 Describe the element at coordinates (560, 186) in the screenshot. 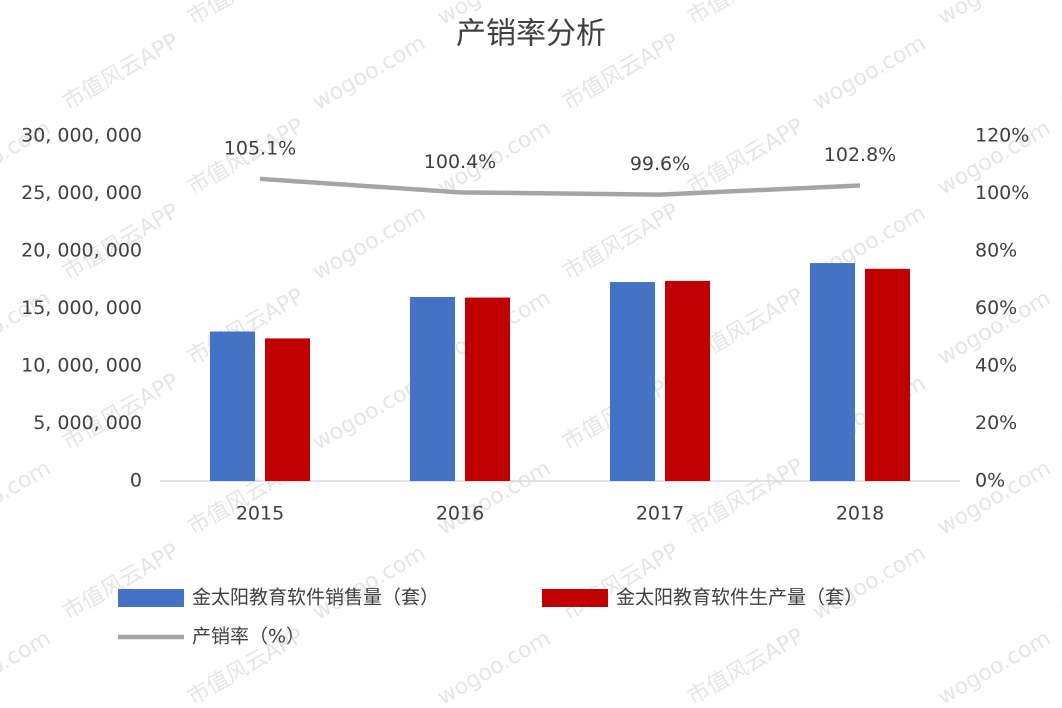

I see `line` at that location.